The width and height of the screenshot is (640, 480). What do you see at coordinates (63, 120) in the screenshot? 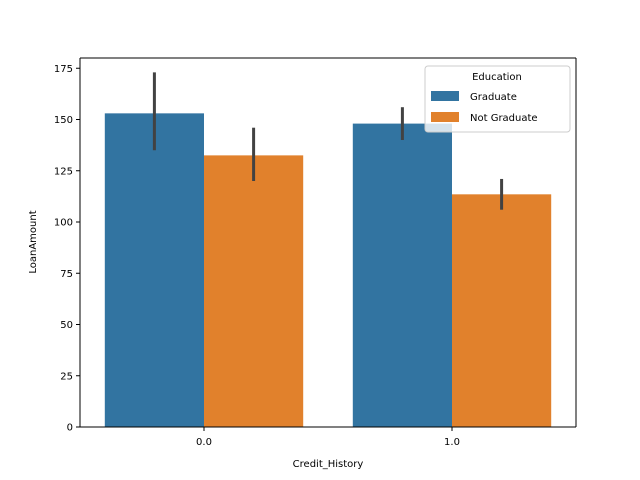
I see `y-tick-label: 150` at bounding box center [63, 120].